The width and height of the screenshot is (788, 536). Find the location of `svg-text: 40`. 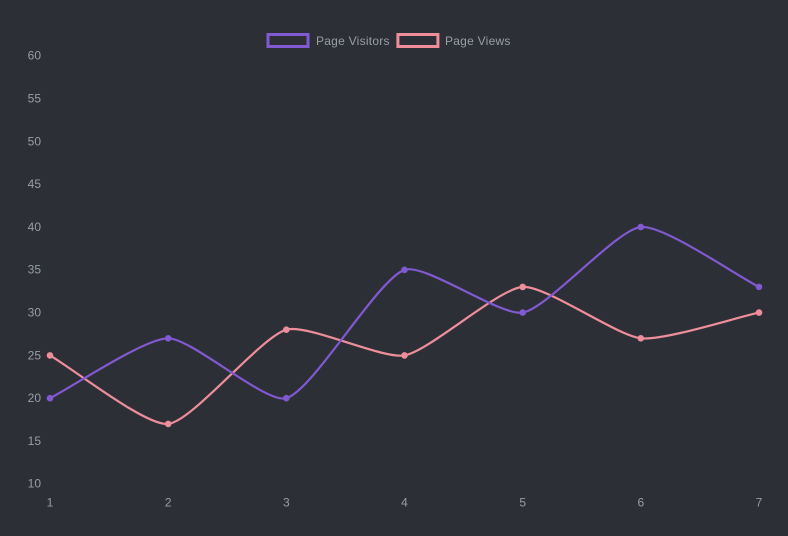

svg-text: 40 is located at coordinates (35, 227).